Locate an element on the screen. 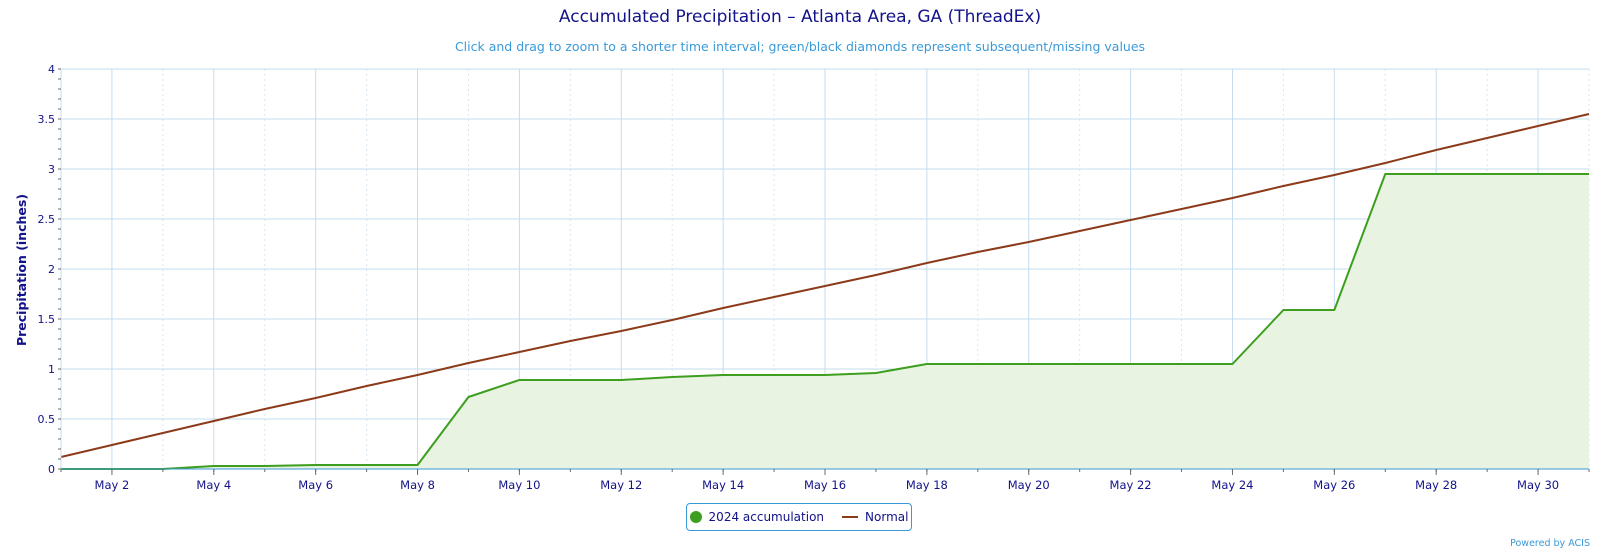 This screenshot has height=552, width=1600. legend-marker-2024 is located at coordinates (695, 517).